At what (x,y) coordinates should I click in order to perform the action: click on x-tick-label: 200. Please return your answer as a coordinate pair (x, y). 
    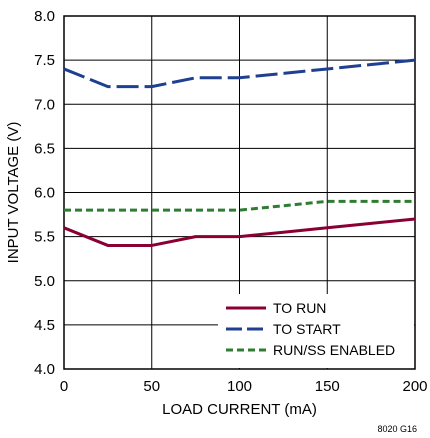
    Looking at the image, I should click on (414, 386).